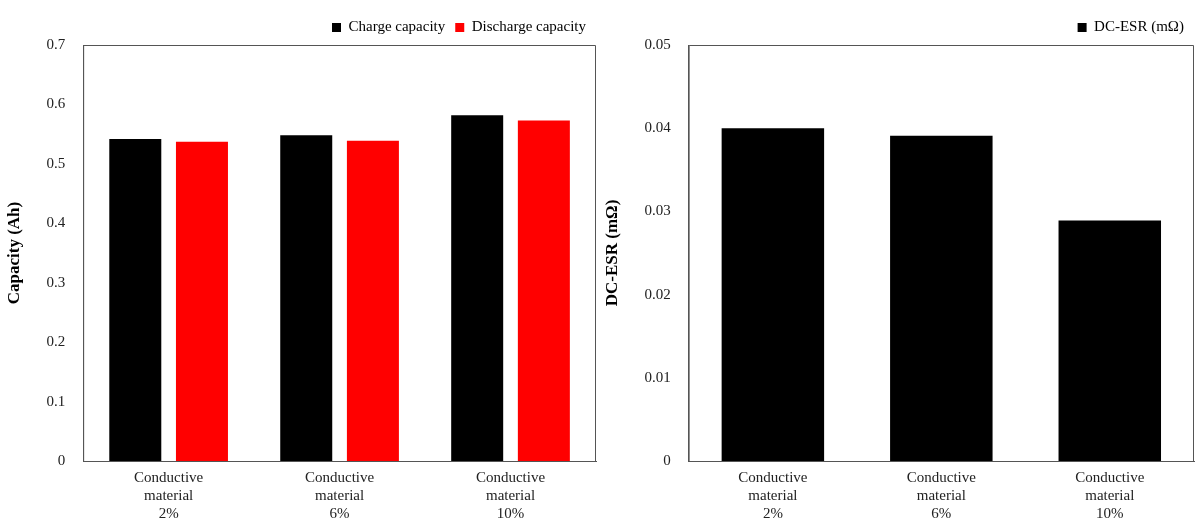  What do you see at coordinates (658, 127) in the screenshot?
I see `y-tick-label: 0.04` at bounding box center [658, 127].